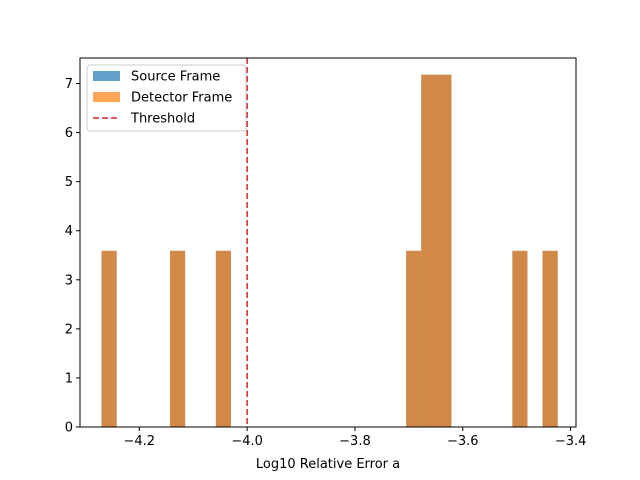 This screenshot has width=640, height=480. Describe the element at coordinates (69, 378) in the screenshot. I see `y-tick-label: 1` at that location.